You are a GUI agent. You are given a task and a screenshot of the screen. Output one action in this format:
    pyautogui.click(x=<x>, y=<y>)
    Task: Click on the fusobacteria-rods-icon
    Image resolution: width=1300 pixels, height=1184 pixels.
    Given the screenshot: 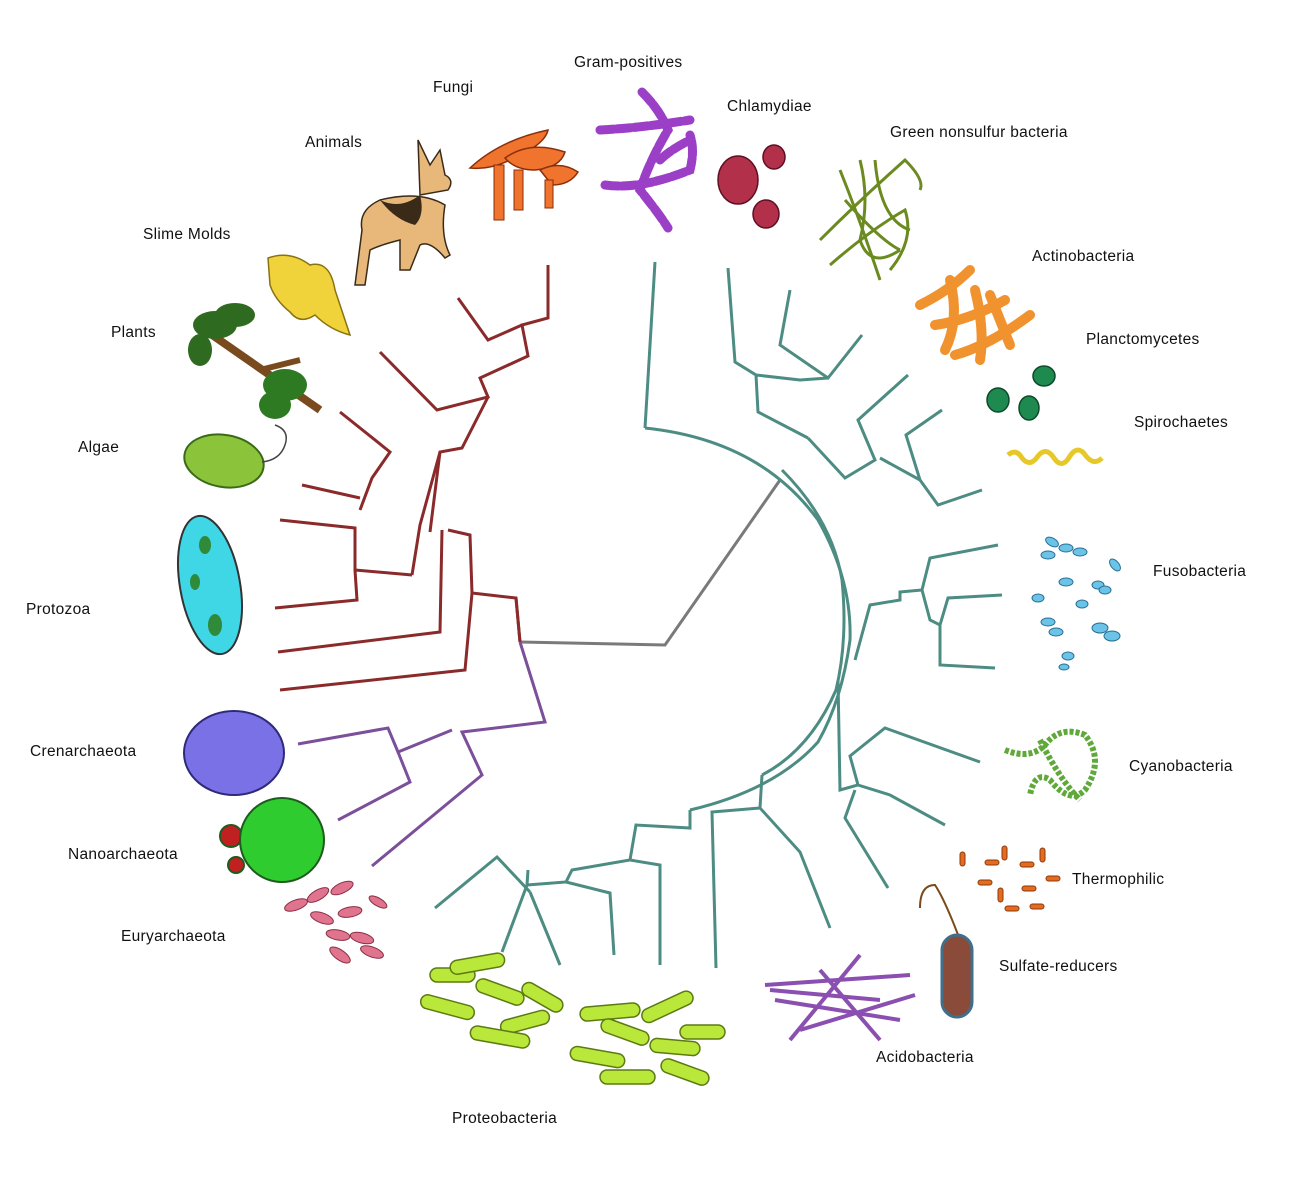 What is the action you would take?
    pyautogui.click(x=1076, y=603)
    